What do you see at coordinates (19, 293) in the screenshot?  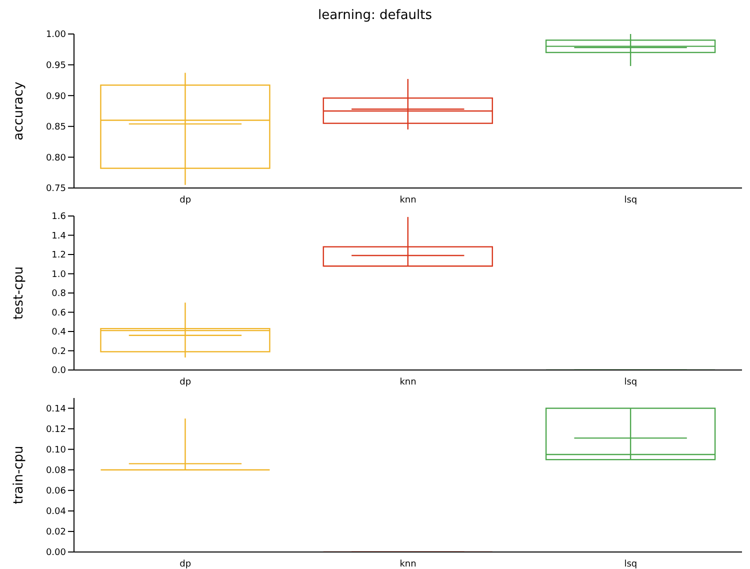 I see `y-axis-title: test-cpu` at bounding box center [19, 293].